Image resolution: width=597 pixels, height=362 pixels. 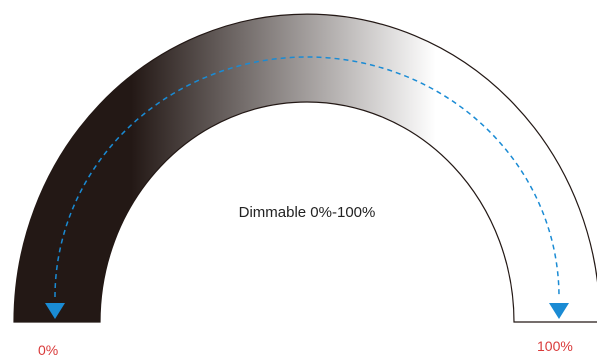 I want to click on max-percentage-label: 100%, so click(x=555, y=346).